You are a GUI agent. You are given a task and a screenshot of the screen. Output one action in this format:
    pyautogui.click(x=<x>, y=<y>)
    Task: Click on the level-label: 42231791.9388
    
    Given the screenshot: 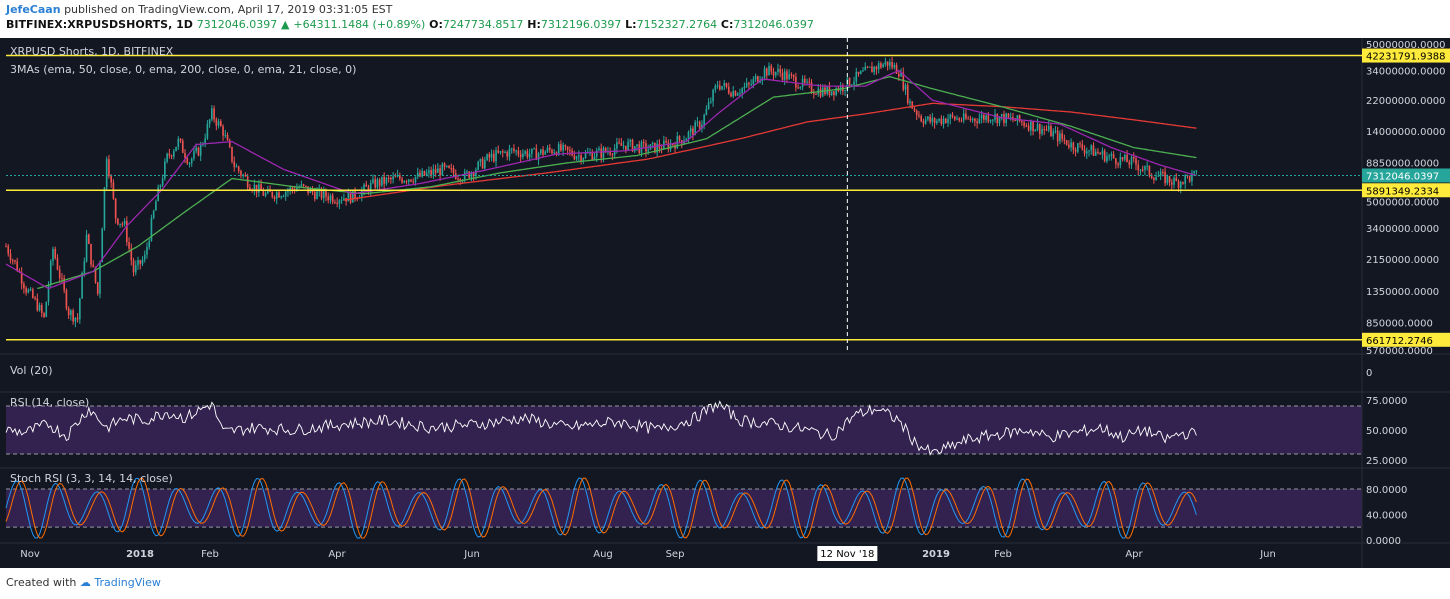 What is the action you would take?
    pyautogui.click(x=1406, y=57)
    